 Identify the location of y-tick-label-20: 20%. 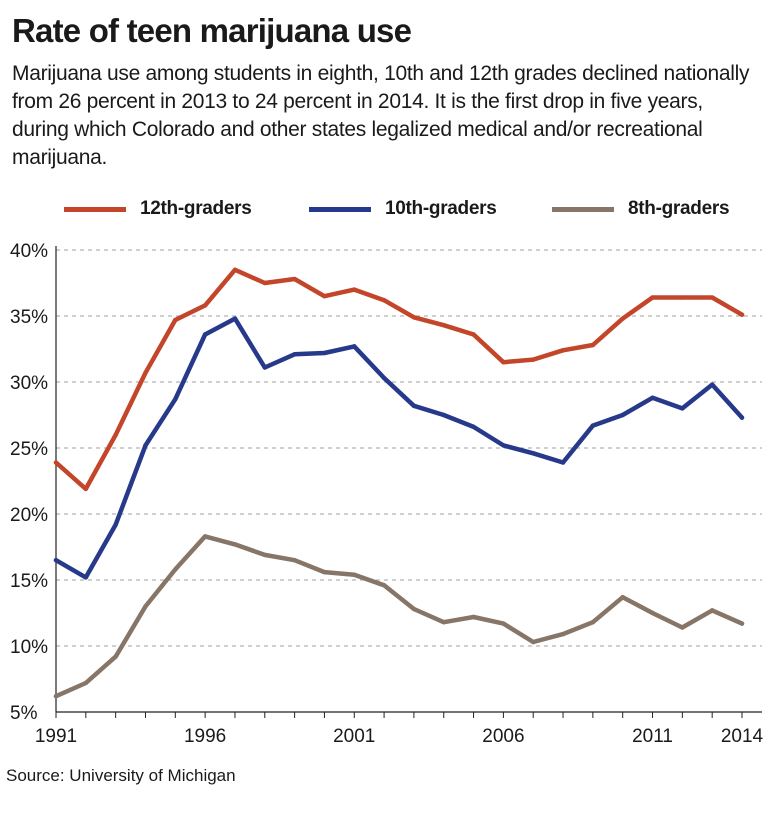
(29, 515).